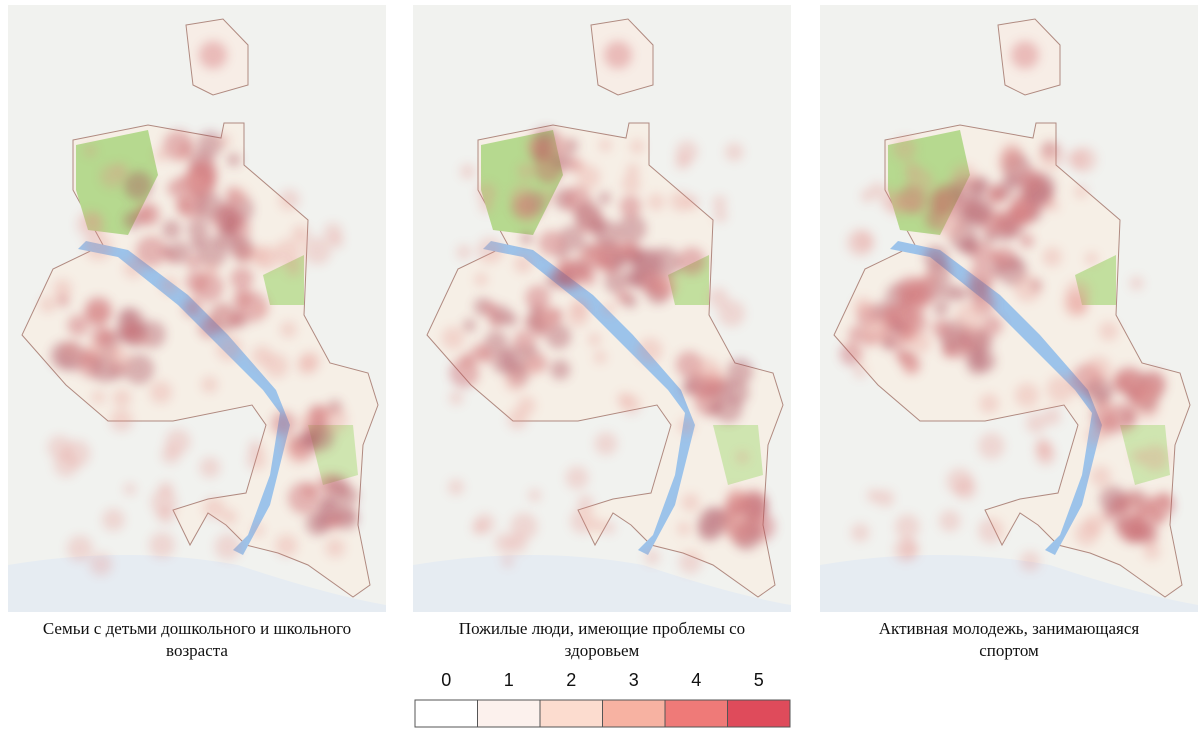 The width and height of the screenshot is (1200, 738). What do you see at coordinates (602, 699) in the screenshot?
I see `legend: 0 1 2 3 4 5` at bounding box center [602, 699].